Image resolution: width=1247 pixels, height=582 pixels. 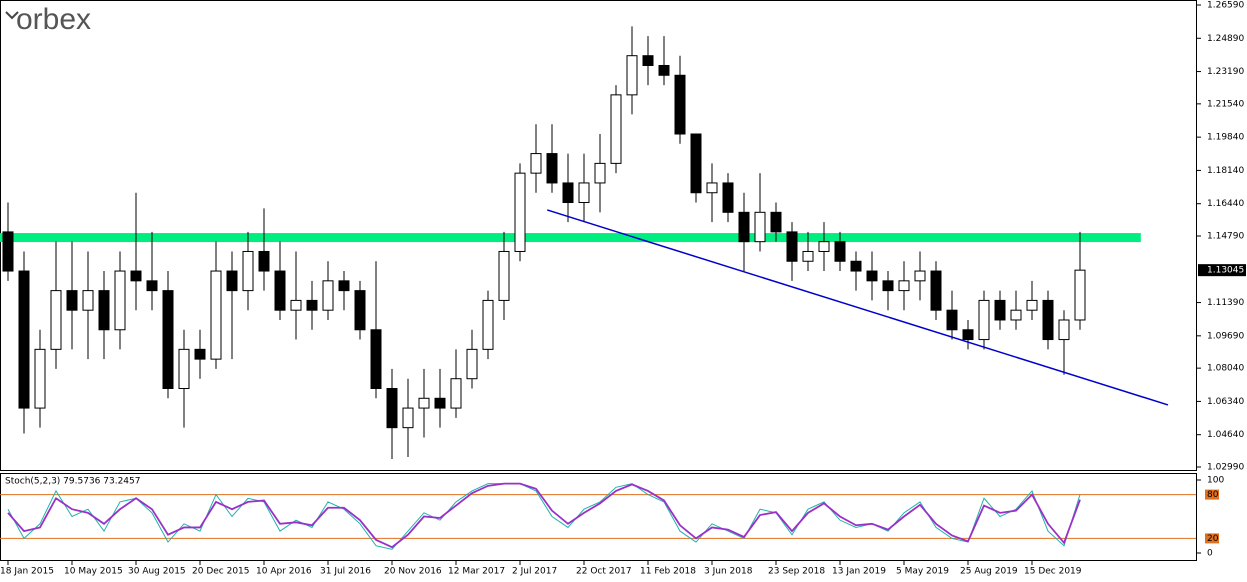 I want to click on x-tick-label: 10 Apr 2016, so click(x=284, y=572).